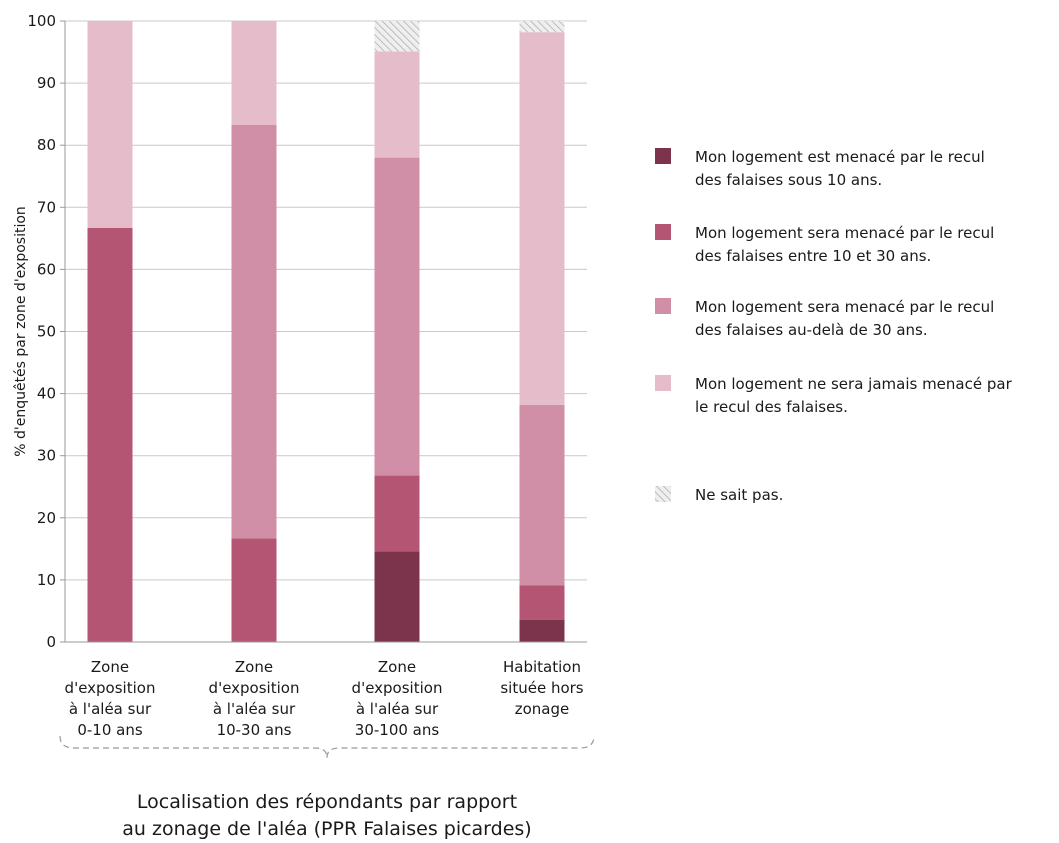 The width and height of the screenshot is (1059, 843). I want to click on y-tick-label: 30, so click(46, 456).